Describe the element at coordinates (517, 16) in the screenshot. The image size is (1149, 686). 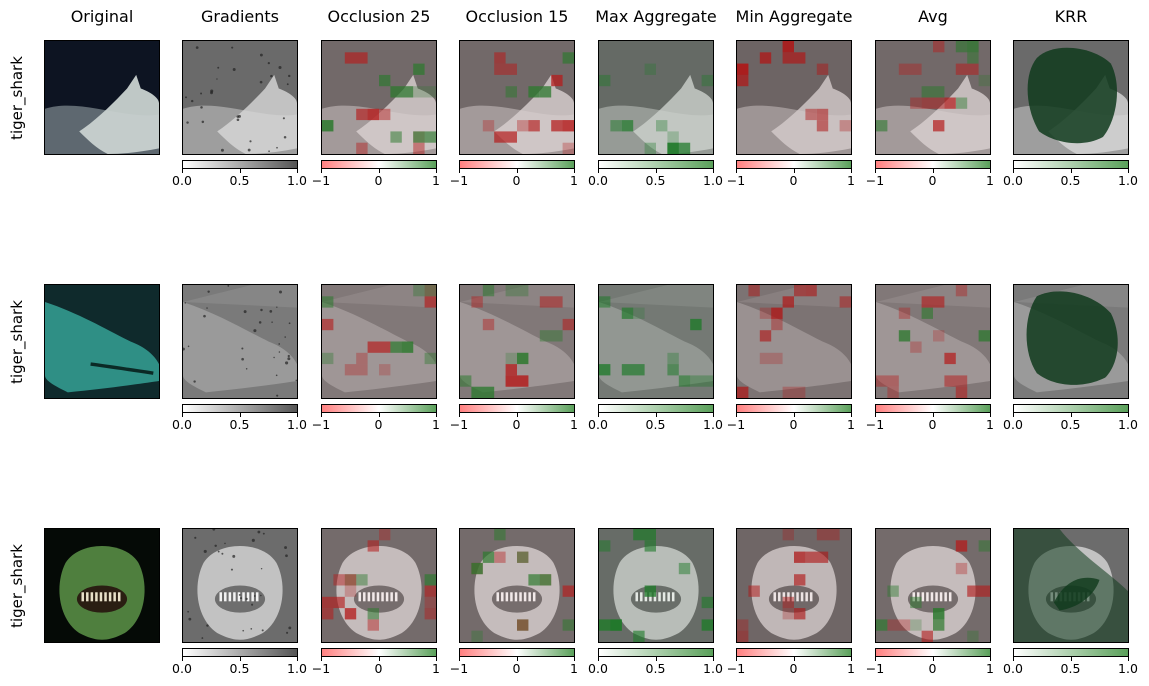
I see `column-title: Occlusion 15` at that location.